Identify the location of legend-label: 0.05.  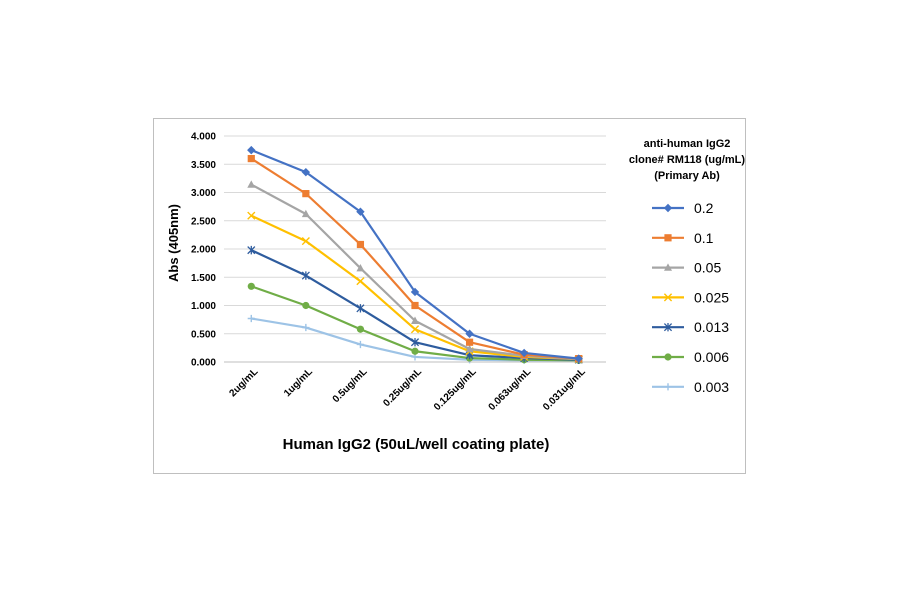
(707, 268).